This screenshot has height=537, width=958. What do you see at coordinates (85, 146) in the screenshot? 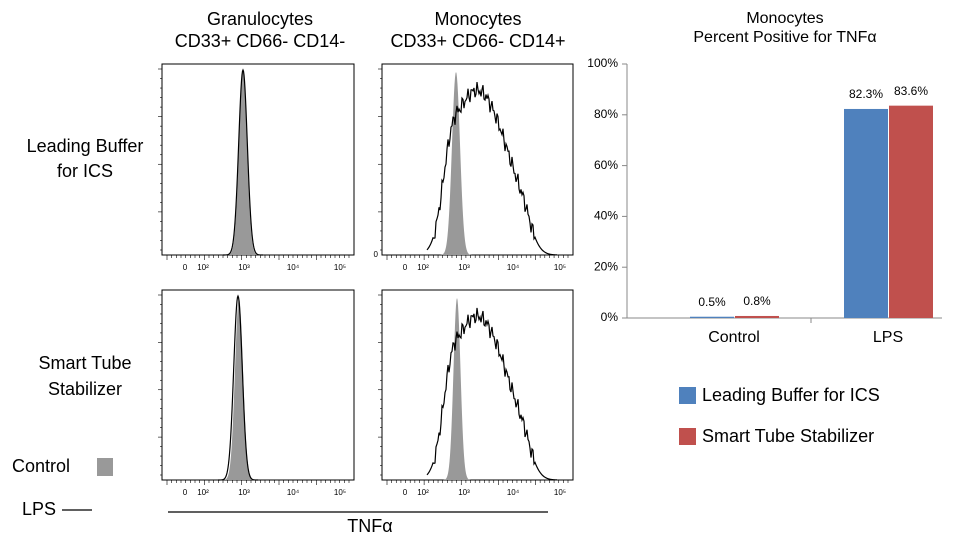
I see `row-label: Leading Buffer` at bounding box center [85, 146].